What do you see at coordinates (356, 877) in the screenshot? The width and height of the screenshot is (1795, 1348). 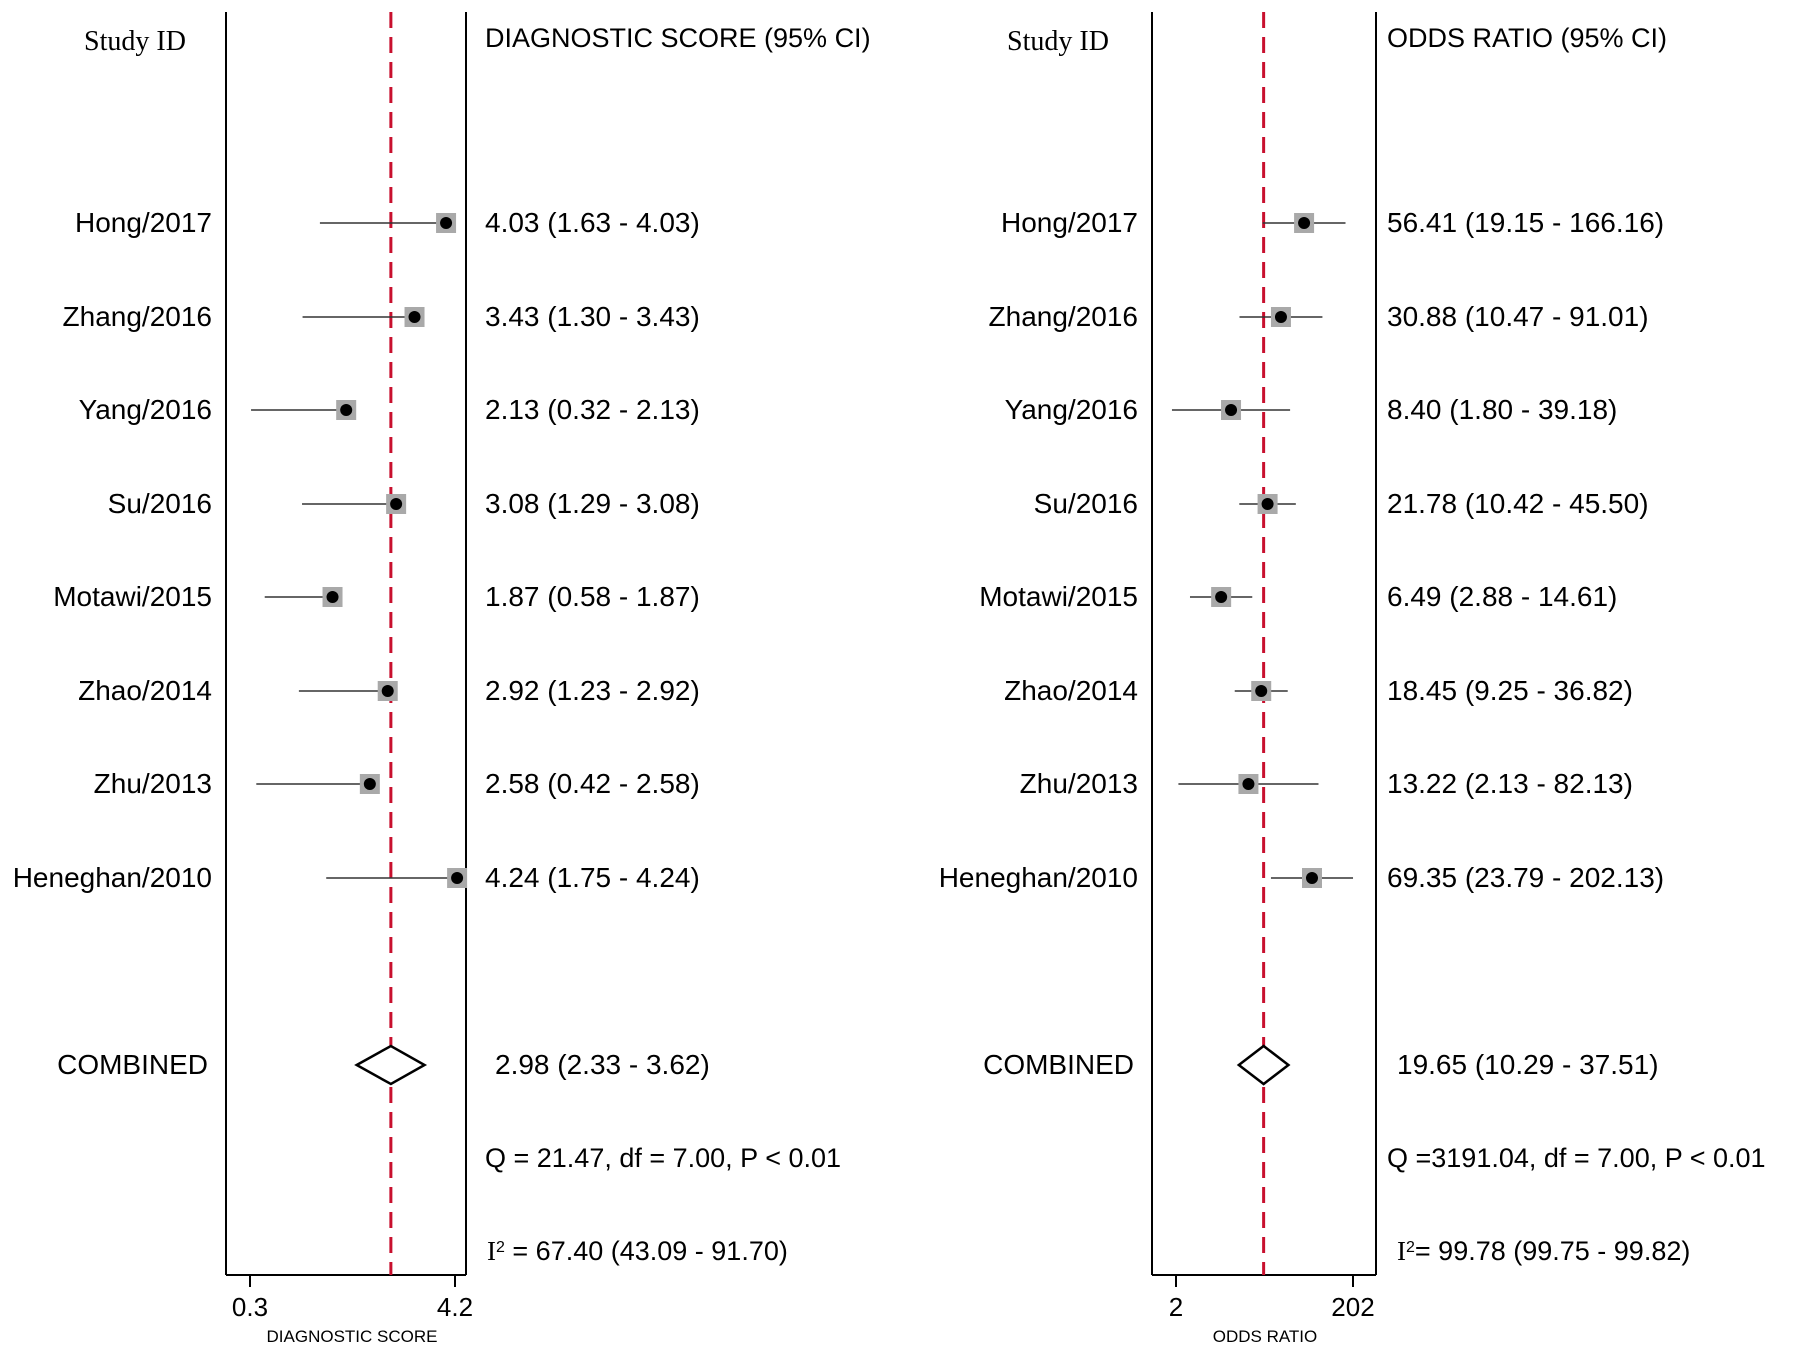 I see `study-row: Heneghan/2010 4.24 (1.75 - 4.24)` at bounding box center [356, 877].